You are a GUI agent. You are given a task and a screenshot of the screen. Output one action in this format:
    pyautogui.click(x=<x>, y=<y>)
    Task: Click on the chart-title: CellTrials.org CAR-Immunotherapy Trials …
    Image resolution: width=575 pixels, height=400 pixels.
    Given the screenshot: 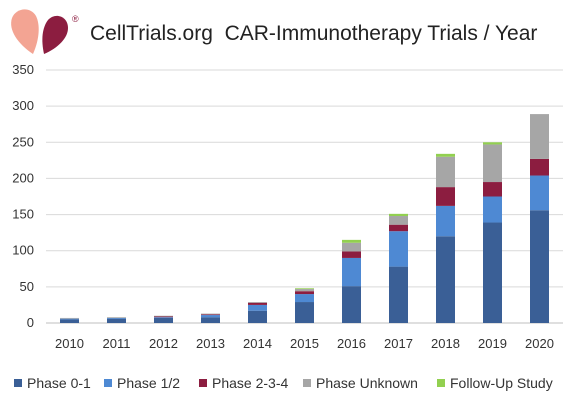 What is the action you would take?
    pyautogui.click(x=313, y=33)
    